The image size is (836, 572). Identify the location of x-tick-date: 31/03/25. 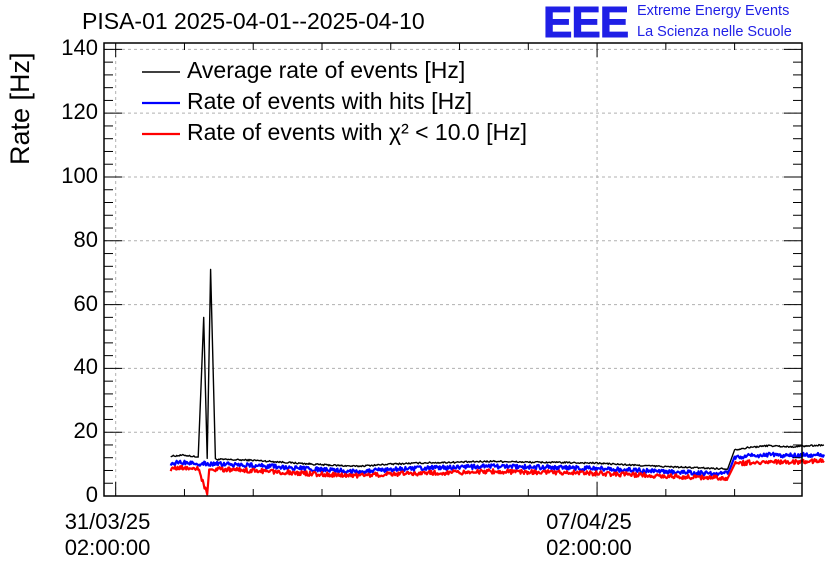
(107, 521).